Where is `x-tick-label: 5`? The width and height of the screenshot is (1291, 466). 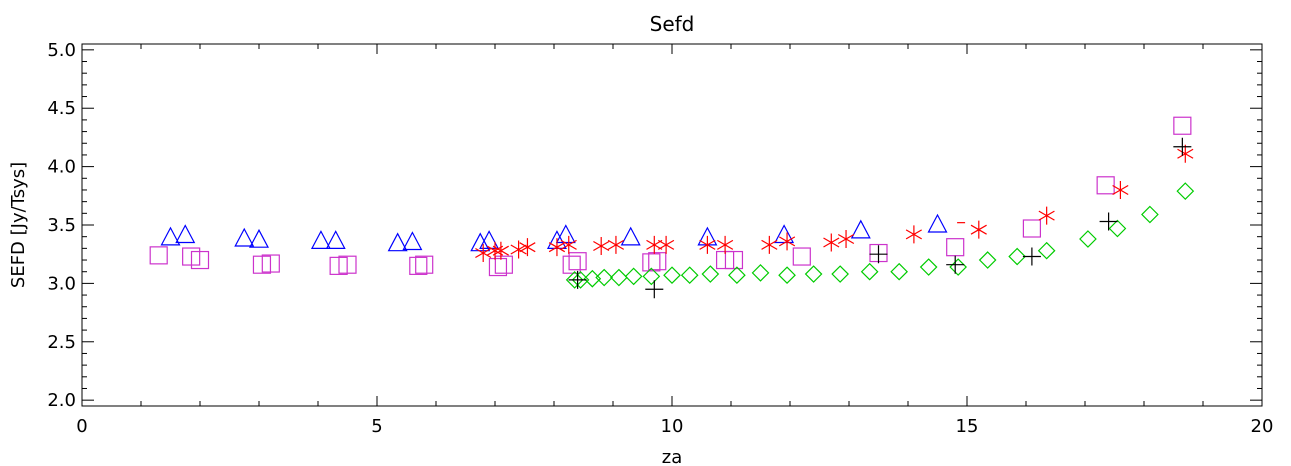
x-tick-label: 5 is located at coordinates (376, 426).